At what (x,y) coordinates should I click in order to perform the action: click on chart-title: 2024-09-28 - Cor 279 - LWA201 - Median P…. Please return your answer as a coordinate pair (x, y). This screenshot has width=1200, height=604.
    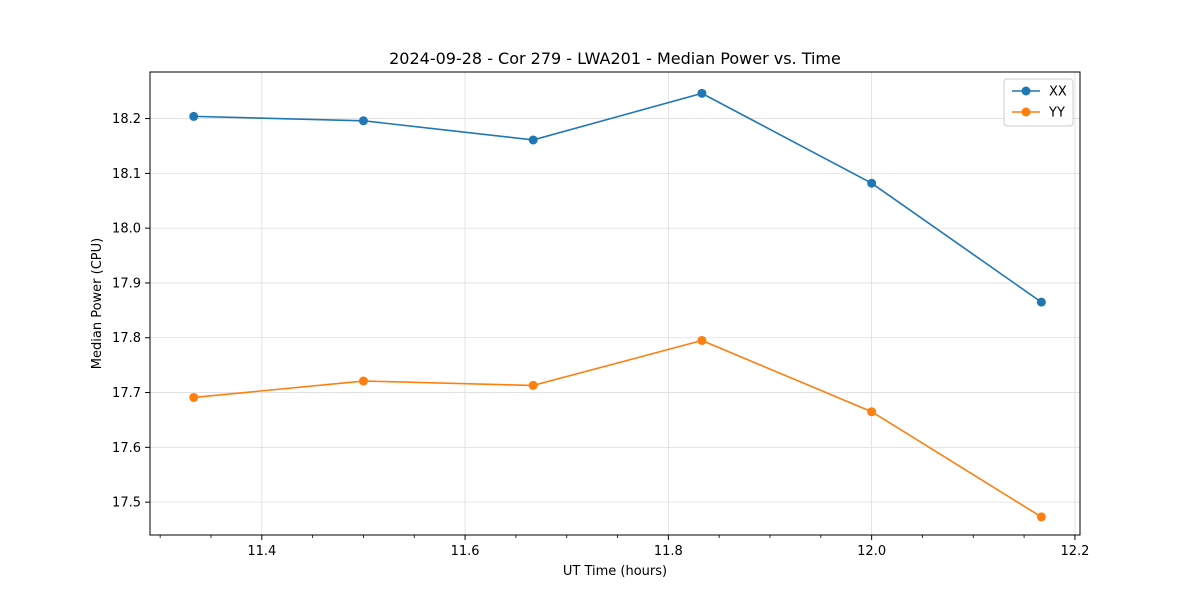
    Looking at the image, I should click on (615, 58).